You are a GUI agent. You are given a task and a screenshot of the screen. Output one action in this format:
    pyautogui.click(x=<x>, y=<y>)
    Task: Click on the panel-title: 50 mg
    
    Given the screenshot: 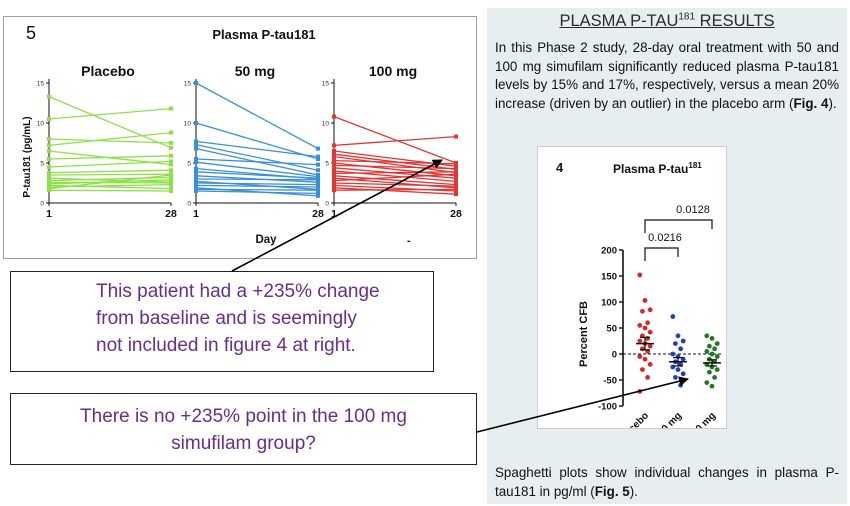 What is the action you would take?
    pyautogui.click(x=255, y=71)
    